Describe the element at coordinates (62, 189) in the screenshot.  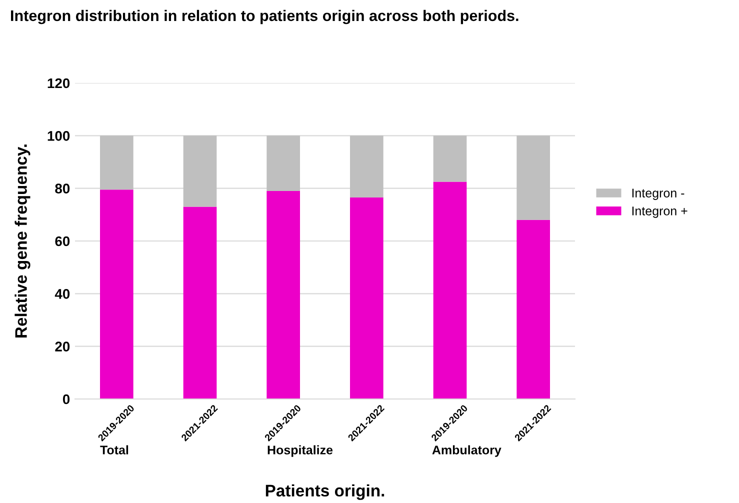
I see `y-tick-label: 80` at that location.